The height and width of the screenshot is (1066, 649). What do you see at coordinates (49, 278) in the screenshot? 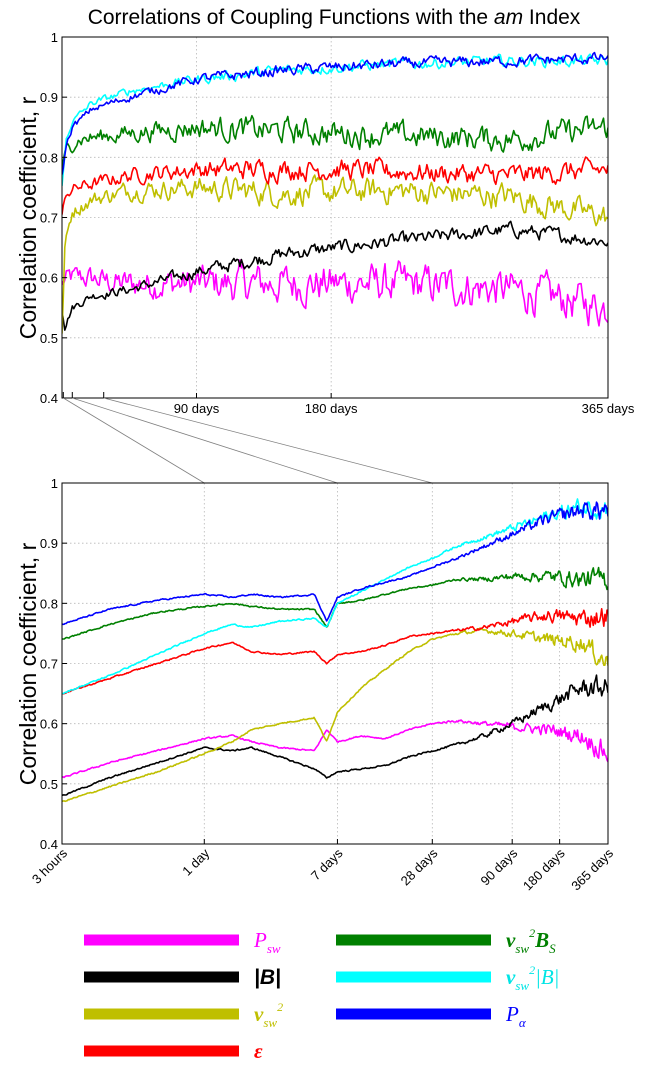
I see `top-y-tick-label: 0.6` at bounding box center [49, 278].